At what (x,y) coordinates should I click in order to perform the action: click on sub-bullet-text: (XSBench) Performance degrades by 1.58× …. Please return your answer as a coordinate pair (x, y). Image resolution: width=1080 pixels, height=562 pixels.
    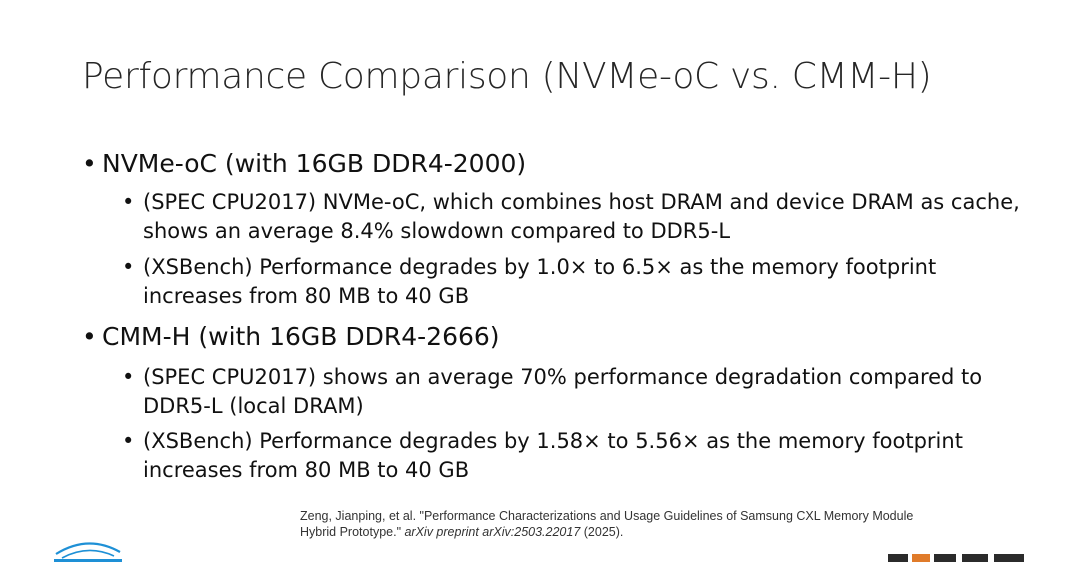
    Looking at the image, I should click on (553, 455).